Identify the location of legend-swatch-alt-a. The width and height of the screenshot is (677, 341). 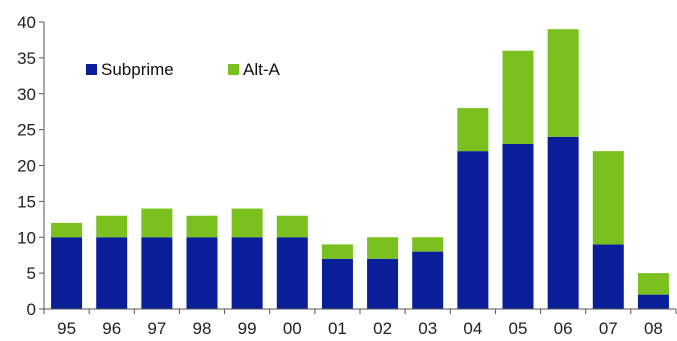
(233, 69).